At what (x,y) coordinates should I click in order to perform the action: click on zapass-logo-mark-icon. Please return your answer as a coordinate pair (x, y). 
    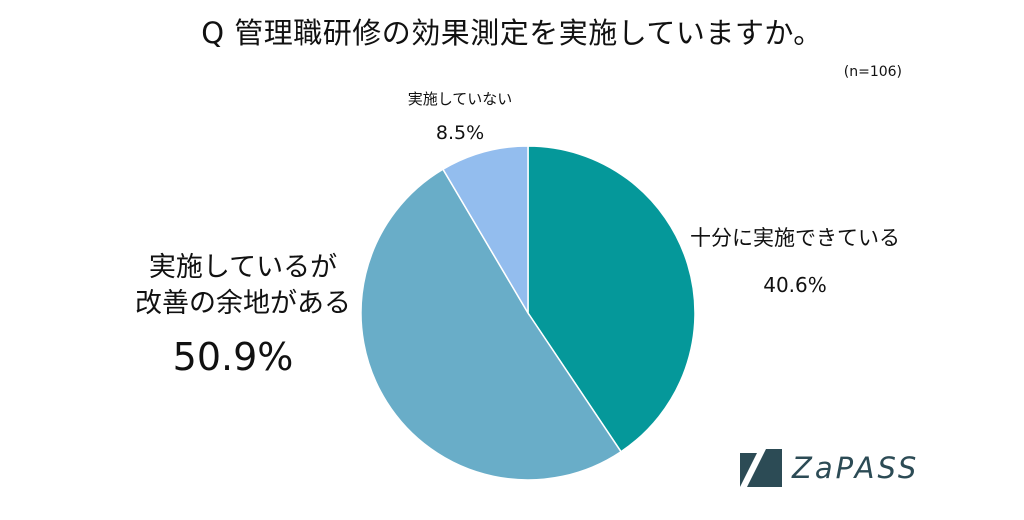
    Looking at the image, I should click on (761, 468).